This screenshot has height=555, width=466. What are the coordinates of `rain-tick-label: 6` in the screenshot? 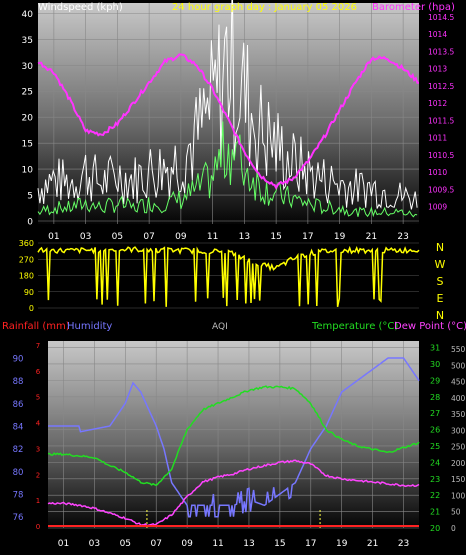 It's located at (38, 372).